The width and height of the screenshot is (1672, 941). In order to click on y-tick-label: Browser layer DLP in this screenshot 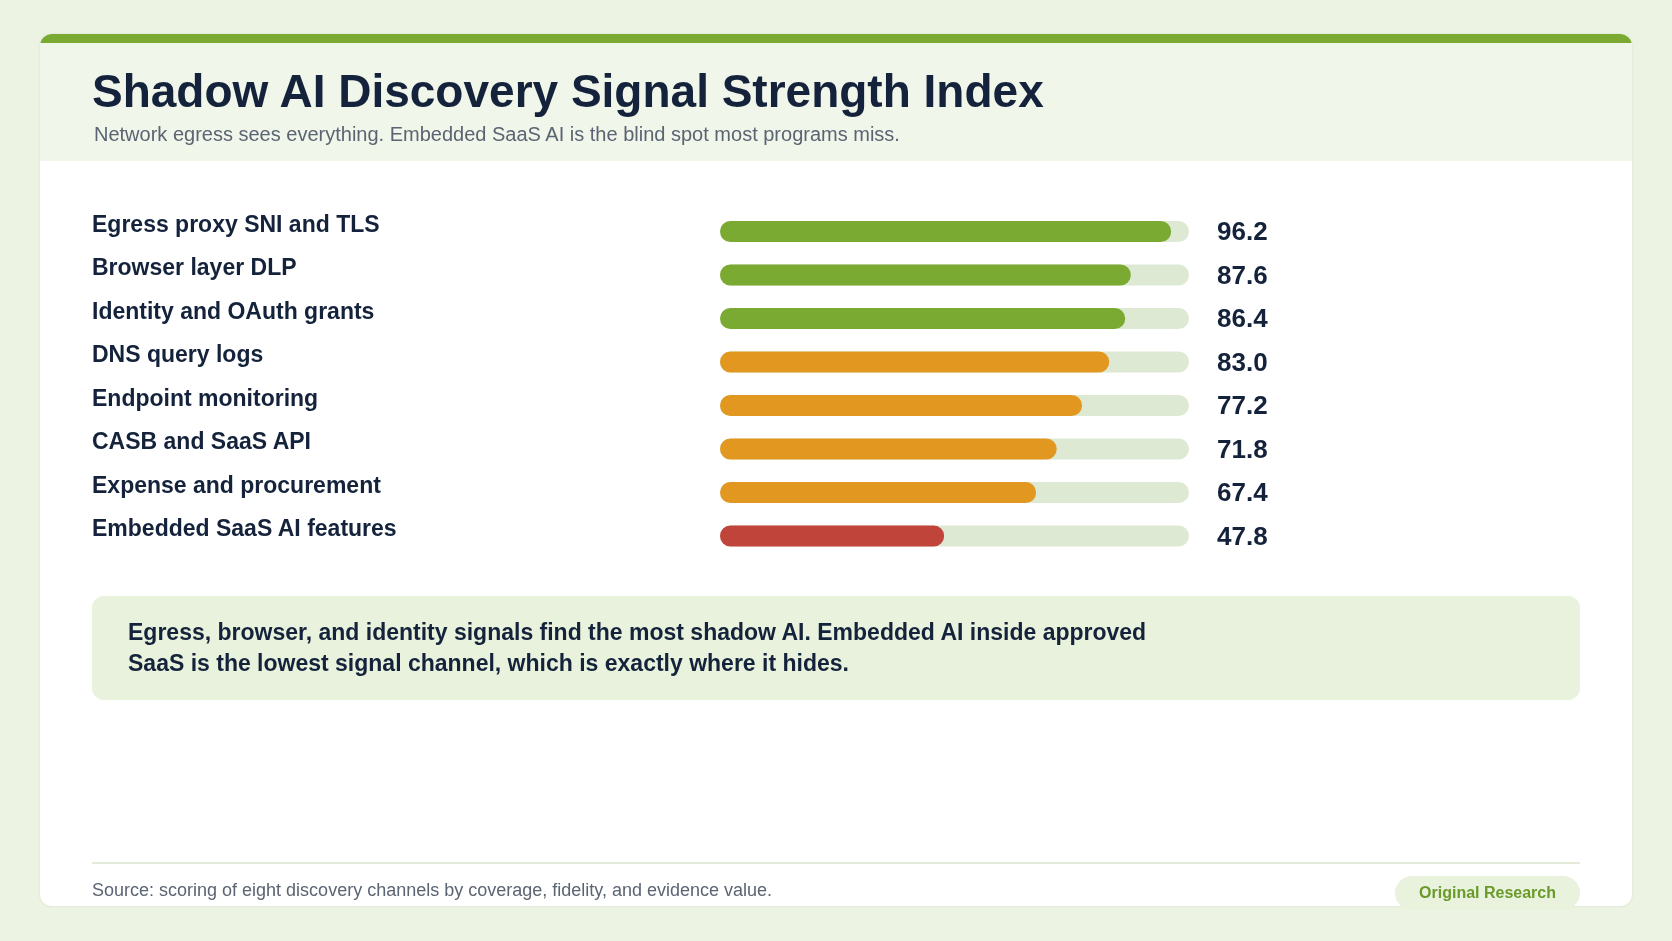, I will do `click(194, 267)`.